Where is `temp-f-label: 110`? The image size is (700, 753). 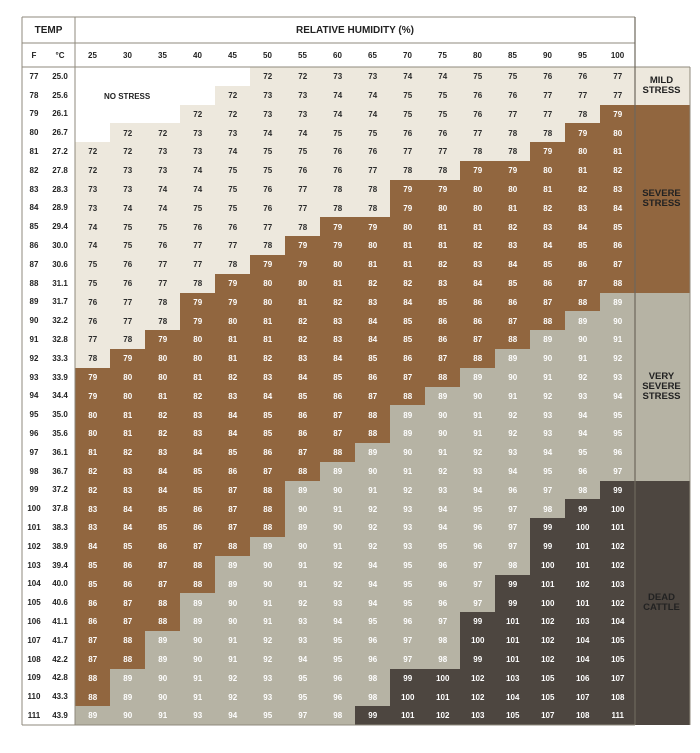
temp-f-label: 110 is located at coordinates (34, 697).